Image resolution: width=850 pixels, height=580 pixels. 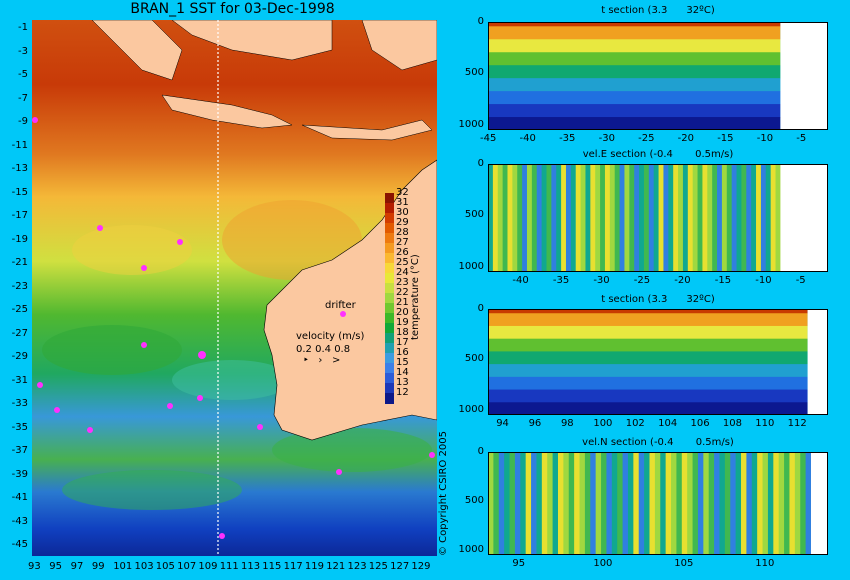 I want to click on section-x-tick: 110, so click(x=765, y=423).